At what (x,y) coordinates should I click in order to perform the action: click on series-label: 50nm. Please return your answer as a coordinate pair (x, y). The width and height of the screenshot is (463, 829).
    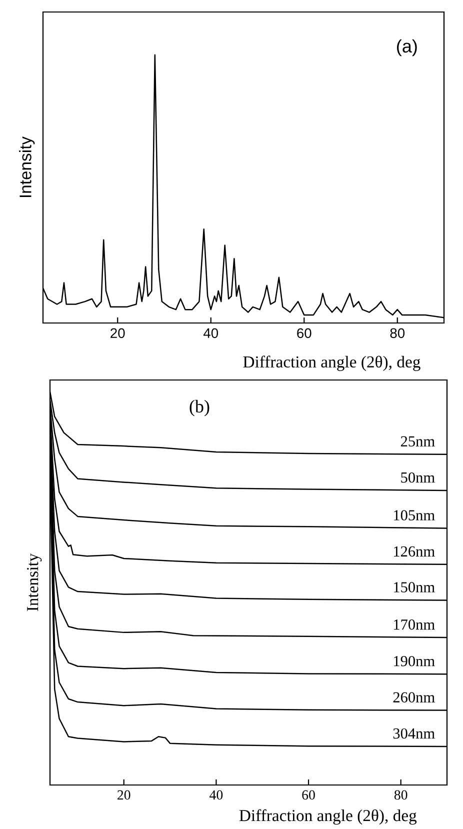
    Looking at the image, I should click on (418, 477).